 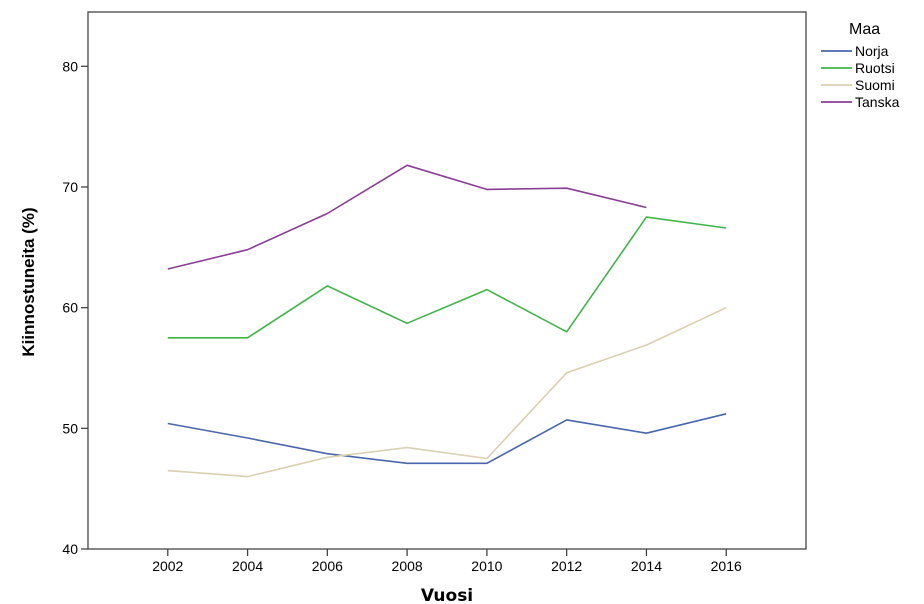 I want to click on y-axis: 40 50 60 70 80, so click(x=75, y=307).